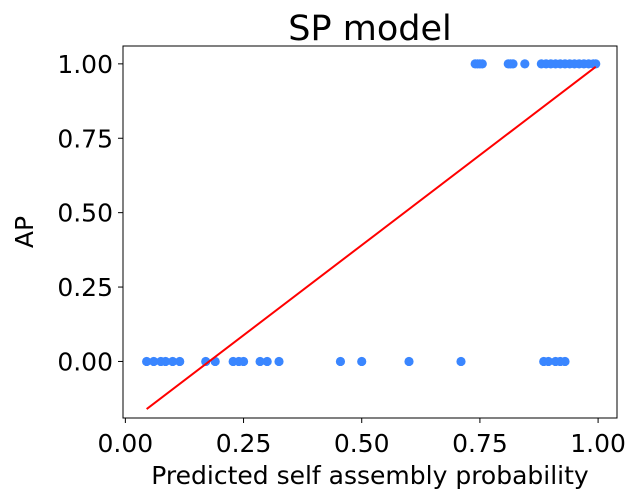 The height and width of the screenshot is (500, 641). Describe the element at coordinates (85, 361) in the screenshot. I see `y-tick-label: 0.00` at that location.